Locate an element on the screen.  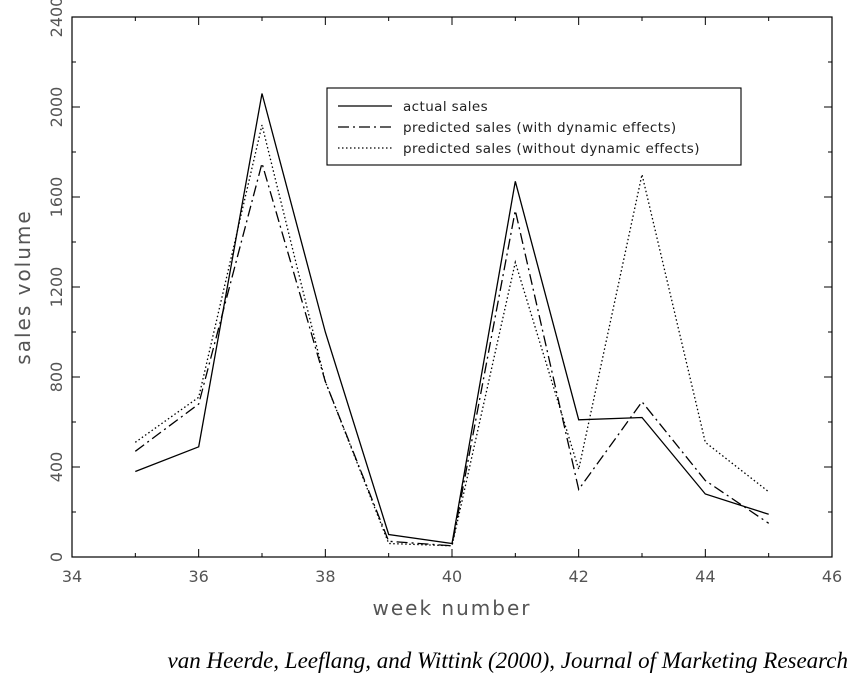
legend-box is located at coordinates (534, 126).